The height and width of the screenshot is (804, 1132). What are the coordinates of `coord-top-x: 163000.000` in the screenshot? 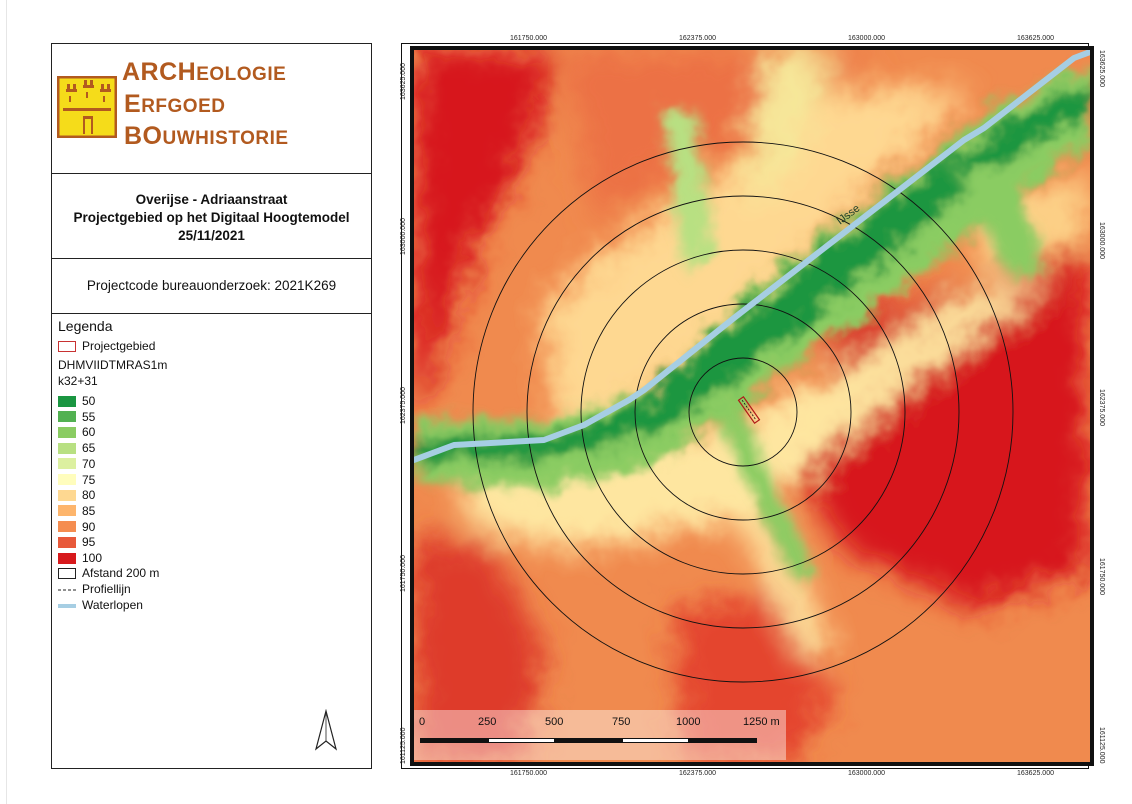 It's located at (866, 38).